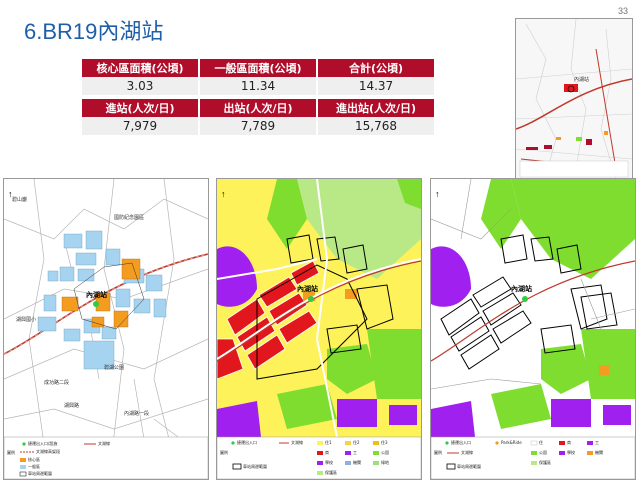 The height and width of the screenshot is (480, 640). What do you see at coordinates (384, 442) in the screenshot?
I see `middle-legend-item-5: 住3` at bounding box center [384, 442].